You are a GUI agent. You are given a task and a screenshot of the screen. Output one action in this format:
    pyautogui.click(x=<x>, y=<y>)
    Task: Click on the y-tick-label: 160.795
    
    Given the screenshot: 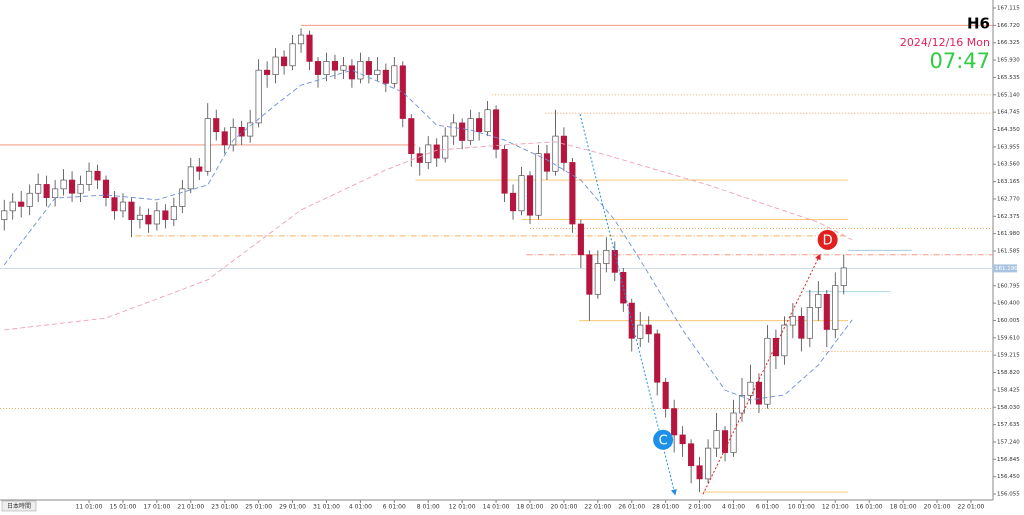 What is the action you would take?
    pyautogui.click(x=1008, y=286)
    